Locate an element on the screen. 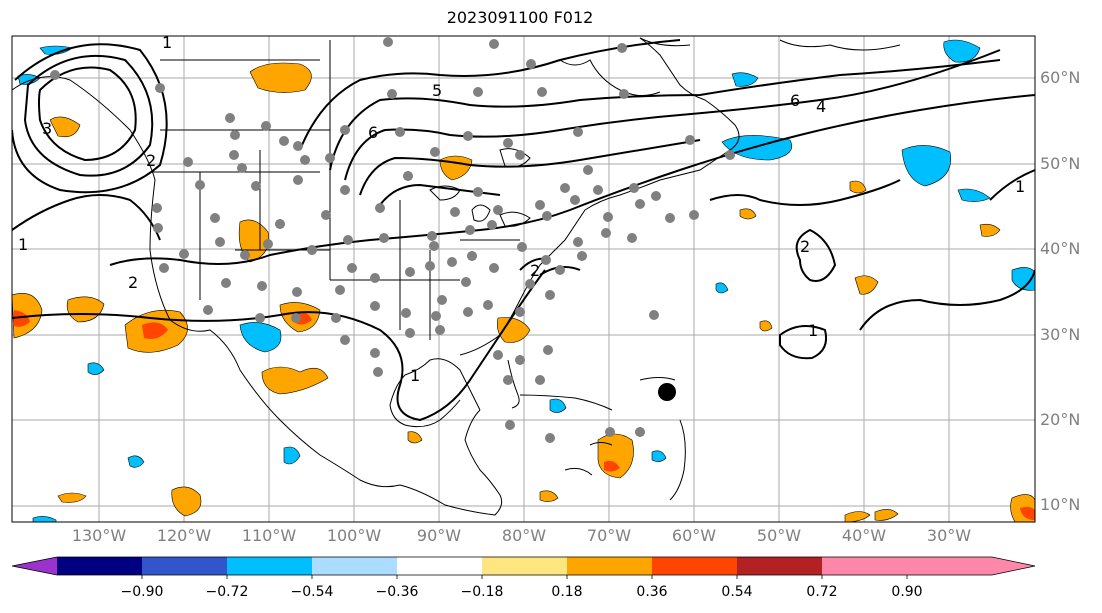  contour-label: 3 is located at coordinates (47, 128).